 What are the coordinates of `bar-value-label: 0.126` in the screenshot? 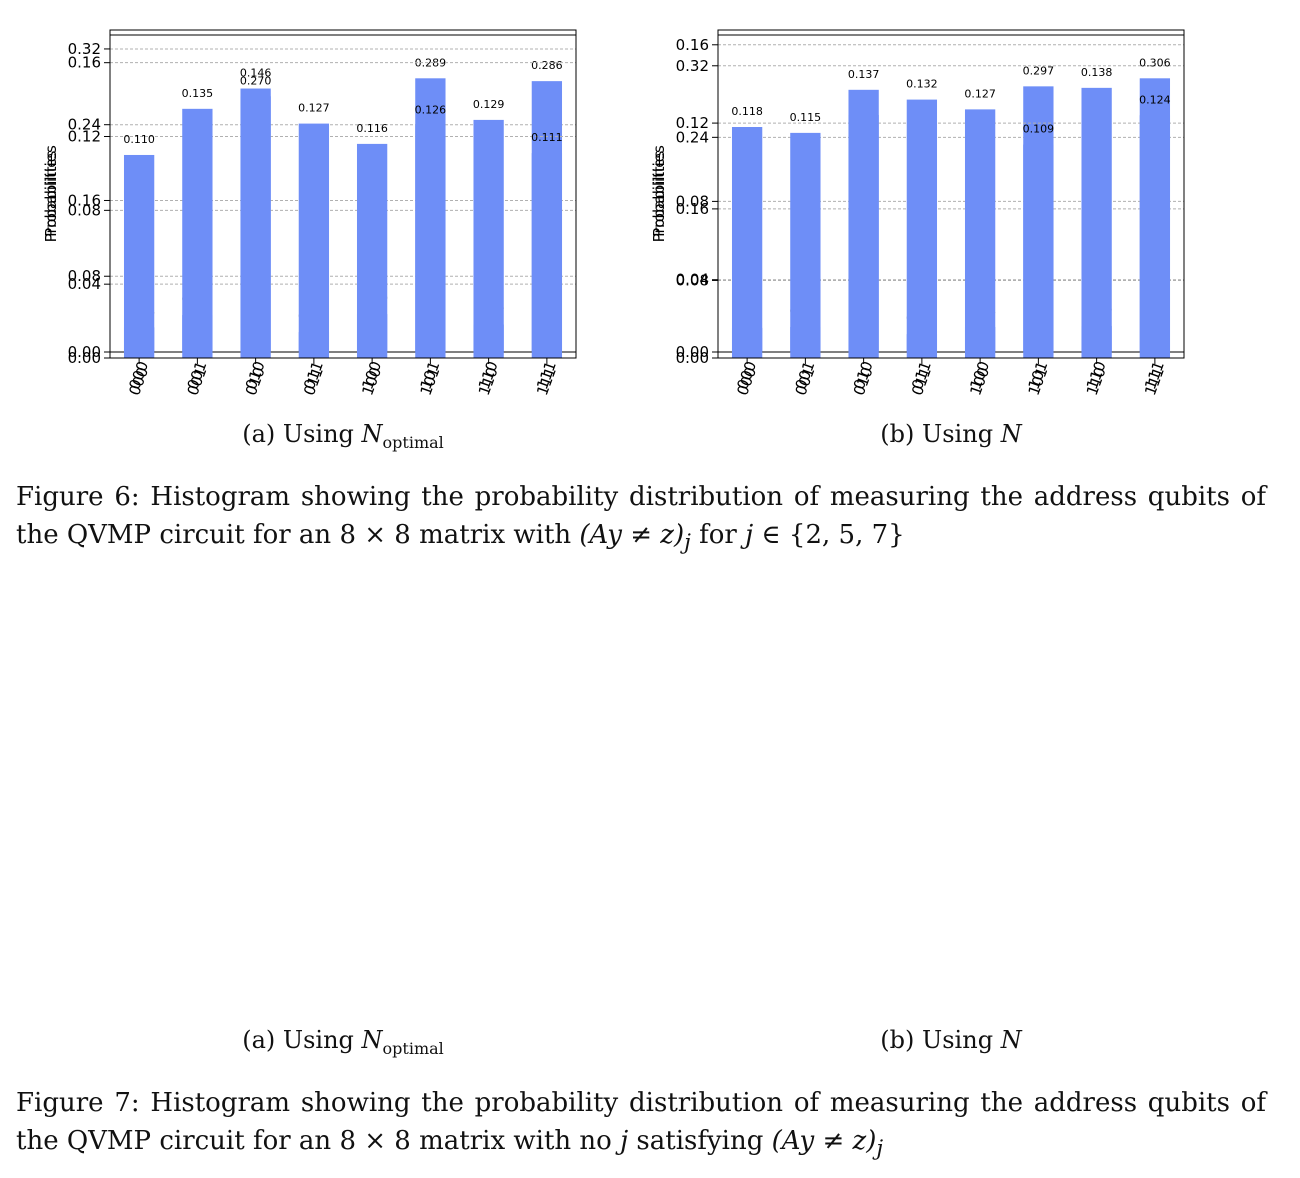 It's located at (431, 109).